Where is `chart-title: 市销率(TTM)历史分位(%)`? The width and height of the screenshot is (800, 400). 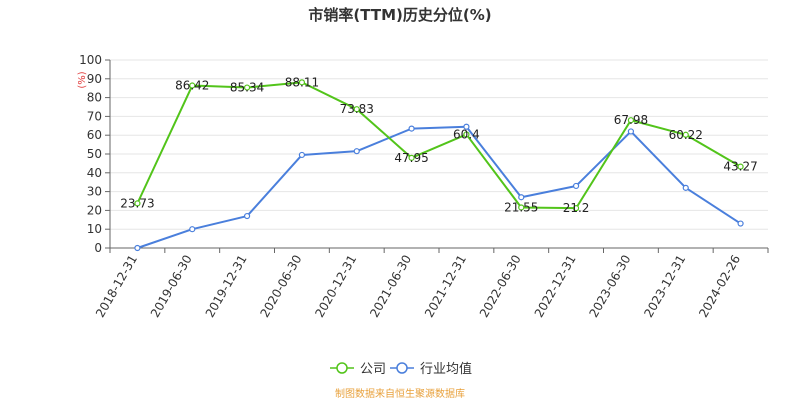 chart-title: 市销率(TTM)历史分位(%) is located at coordinates (399, 15).